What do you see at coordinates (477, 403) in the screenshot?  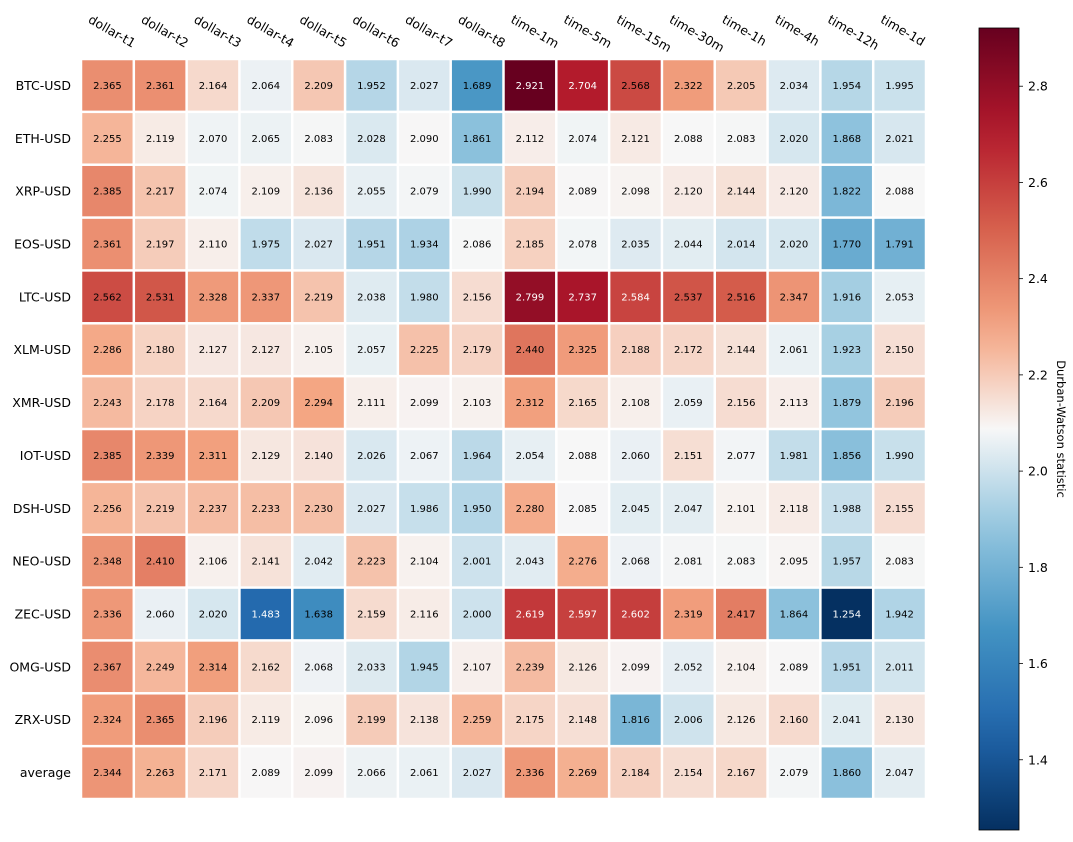 I see `cell-value-label: 2.103` at bounding box center [477, 403].